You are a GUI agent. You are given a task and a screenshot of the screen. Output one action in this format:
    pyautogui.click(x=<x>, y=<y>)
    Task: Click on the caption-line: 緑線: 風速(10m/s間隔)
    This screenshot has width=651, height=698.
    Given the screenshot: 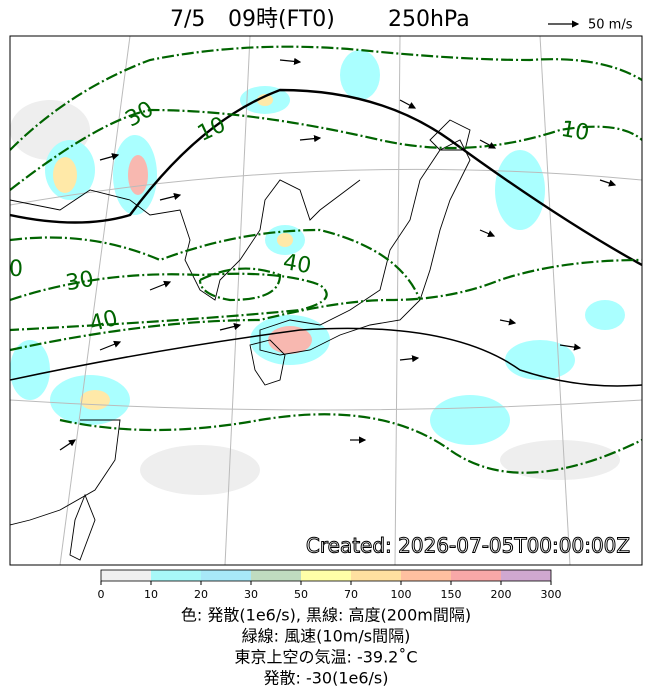 What is the action you would take?
    pyautogui.click(x=326, y=636)
    